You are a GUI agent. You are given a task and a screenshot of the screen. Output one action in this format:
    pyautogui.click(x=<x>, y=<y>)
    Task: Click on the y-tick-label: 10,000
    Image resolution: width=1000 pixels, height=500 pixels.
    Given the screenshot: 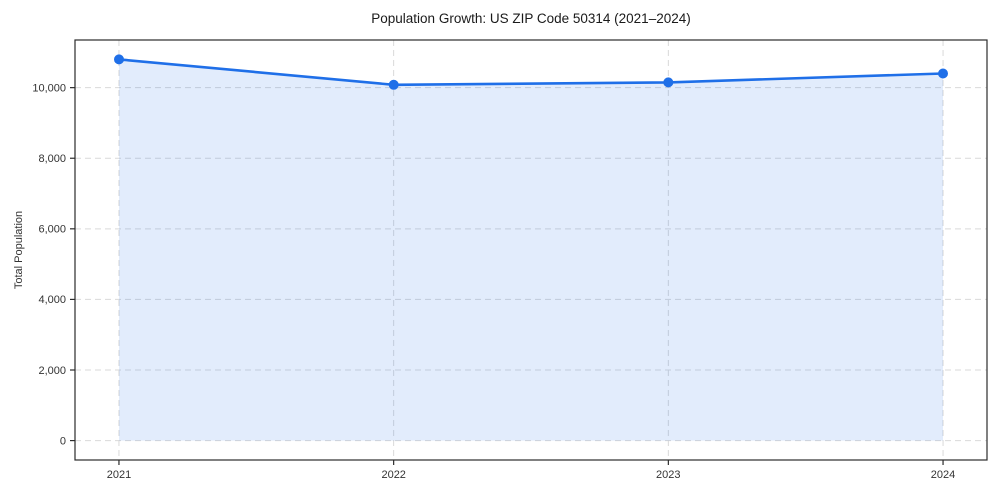 What is the action you would take?
    pyautogui.click(x=49, y=88)
    